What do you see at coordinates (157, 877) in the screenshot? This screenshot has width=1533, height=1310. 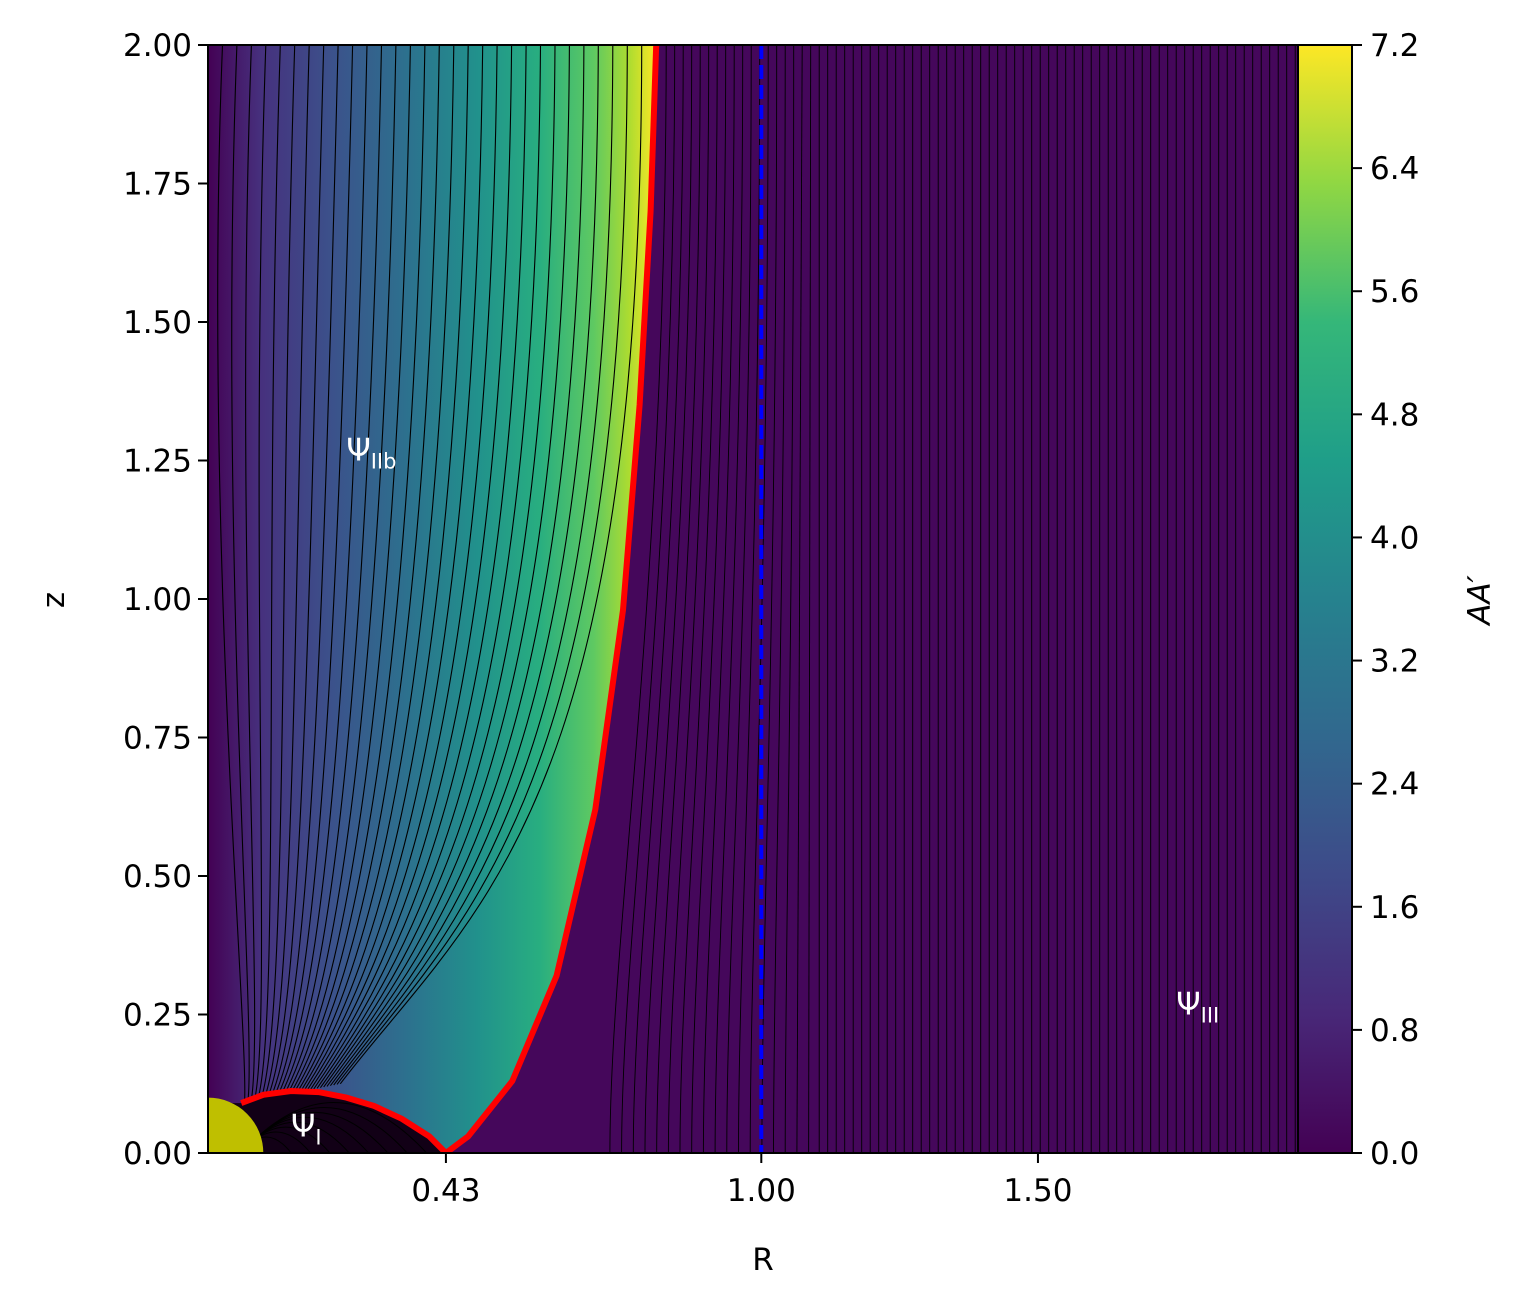 I see `y-tick-label: 0.50` at bounding box center [157, 877].